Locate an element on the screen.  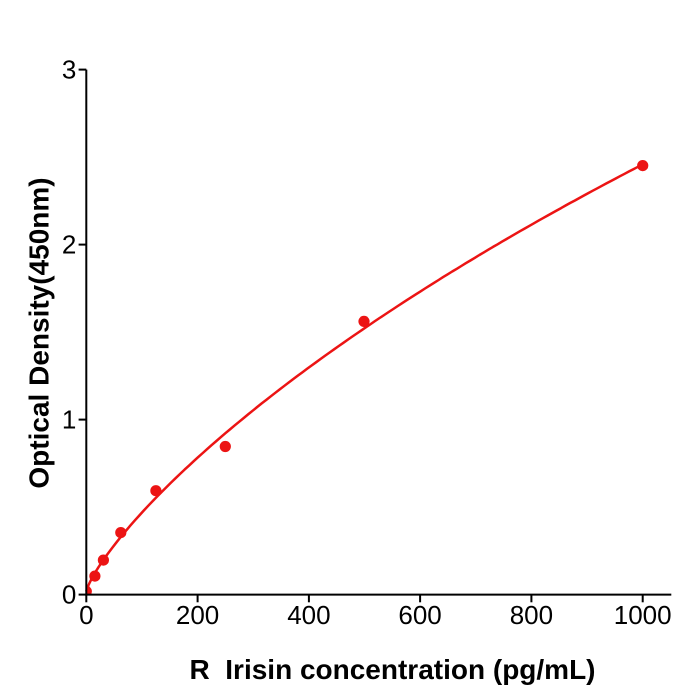
svg-text: 600 is located at coordinates (419, 615).